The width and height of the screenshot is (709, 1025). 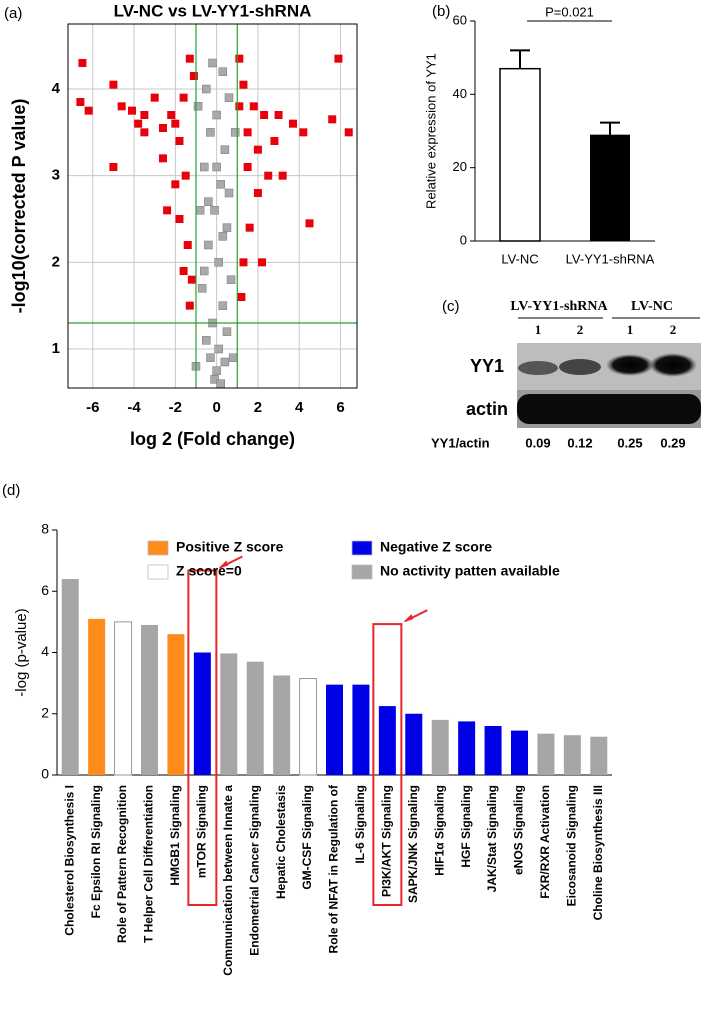 What do you see at coordinates (460, 442) in the screenshot?
I see `ratio-label: YY1/actin` at bounding box center [460, 442].